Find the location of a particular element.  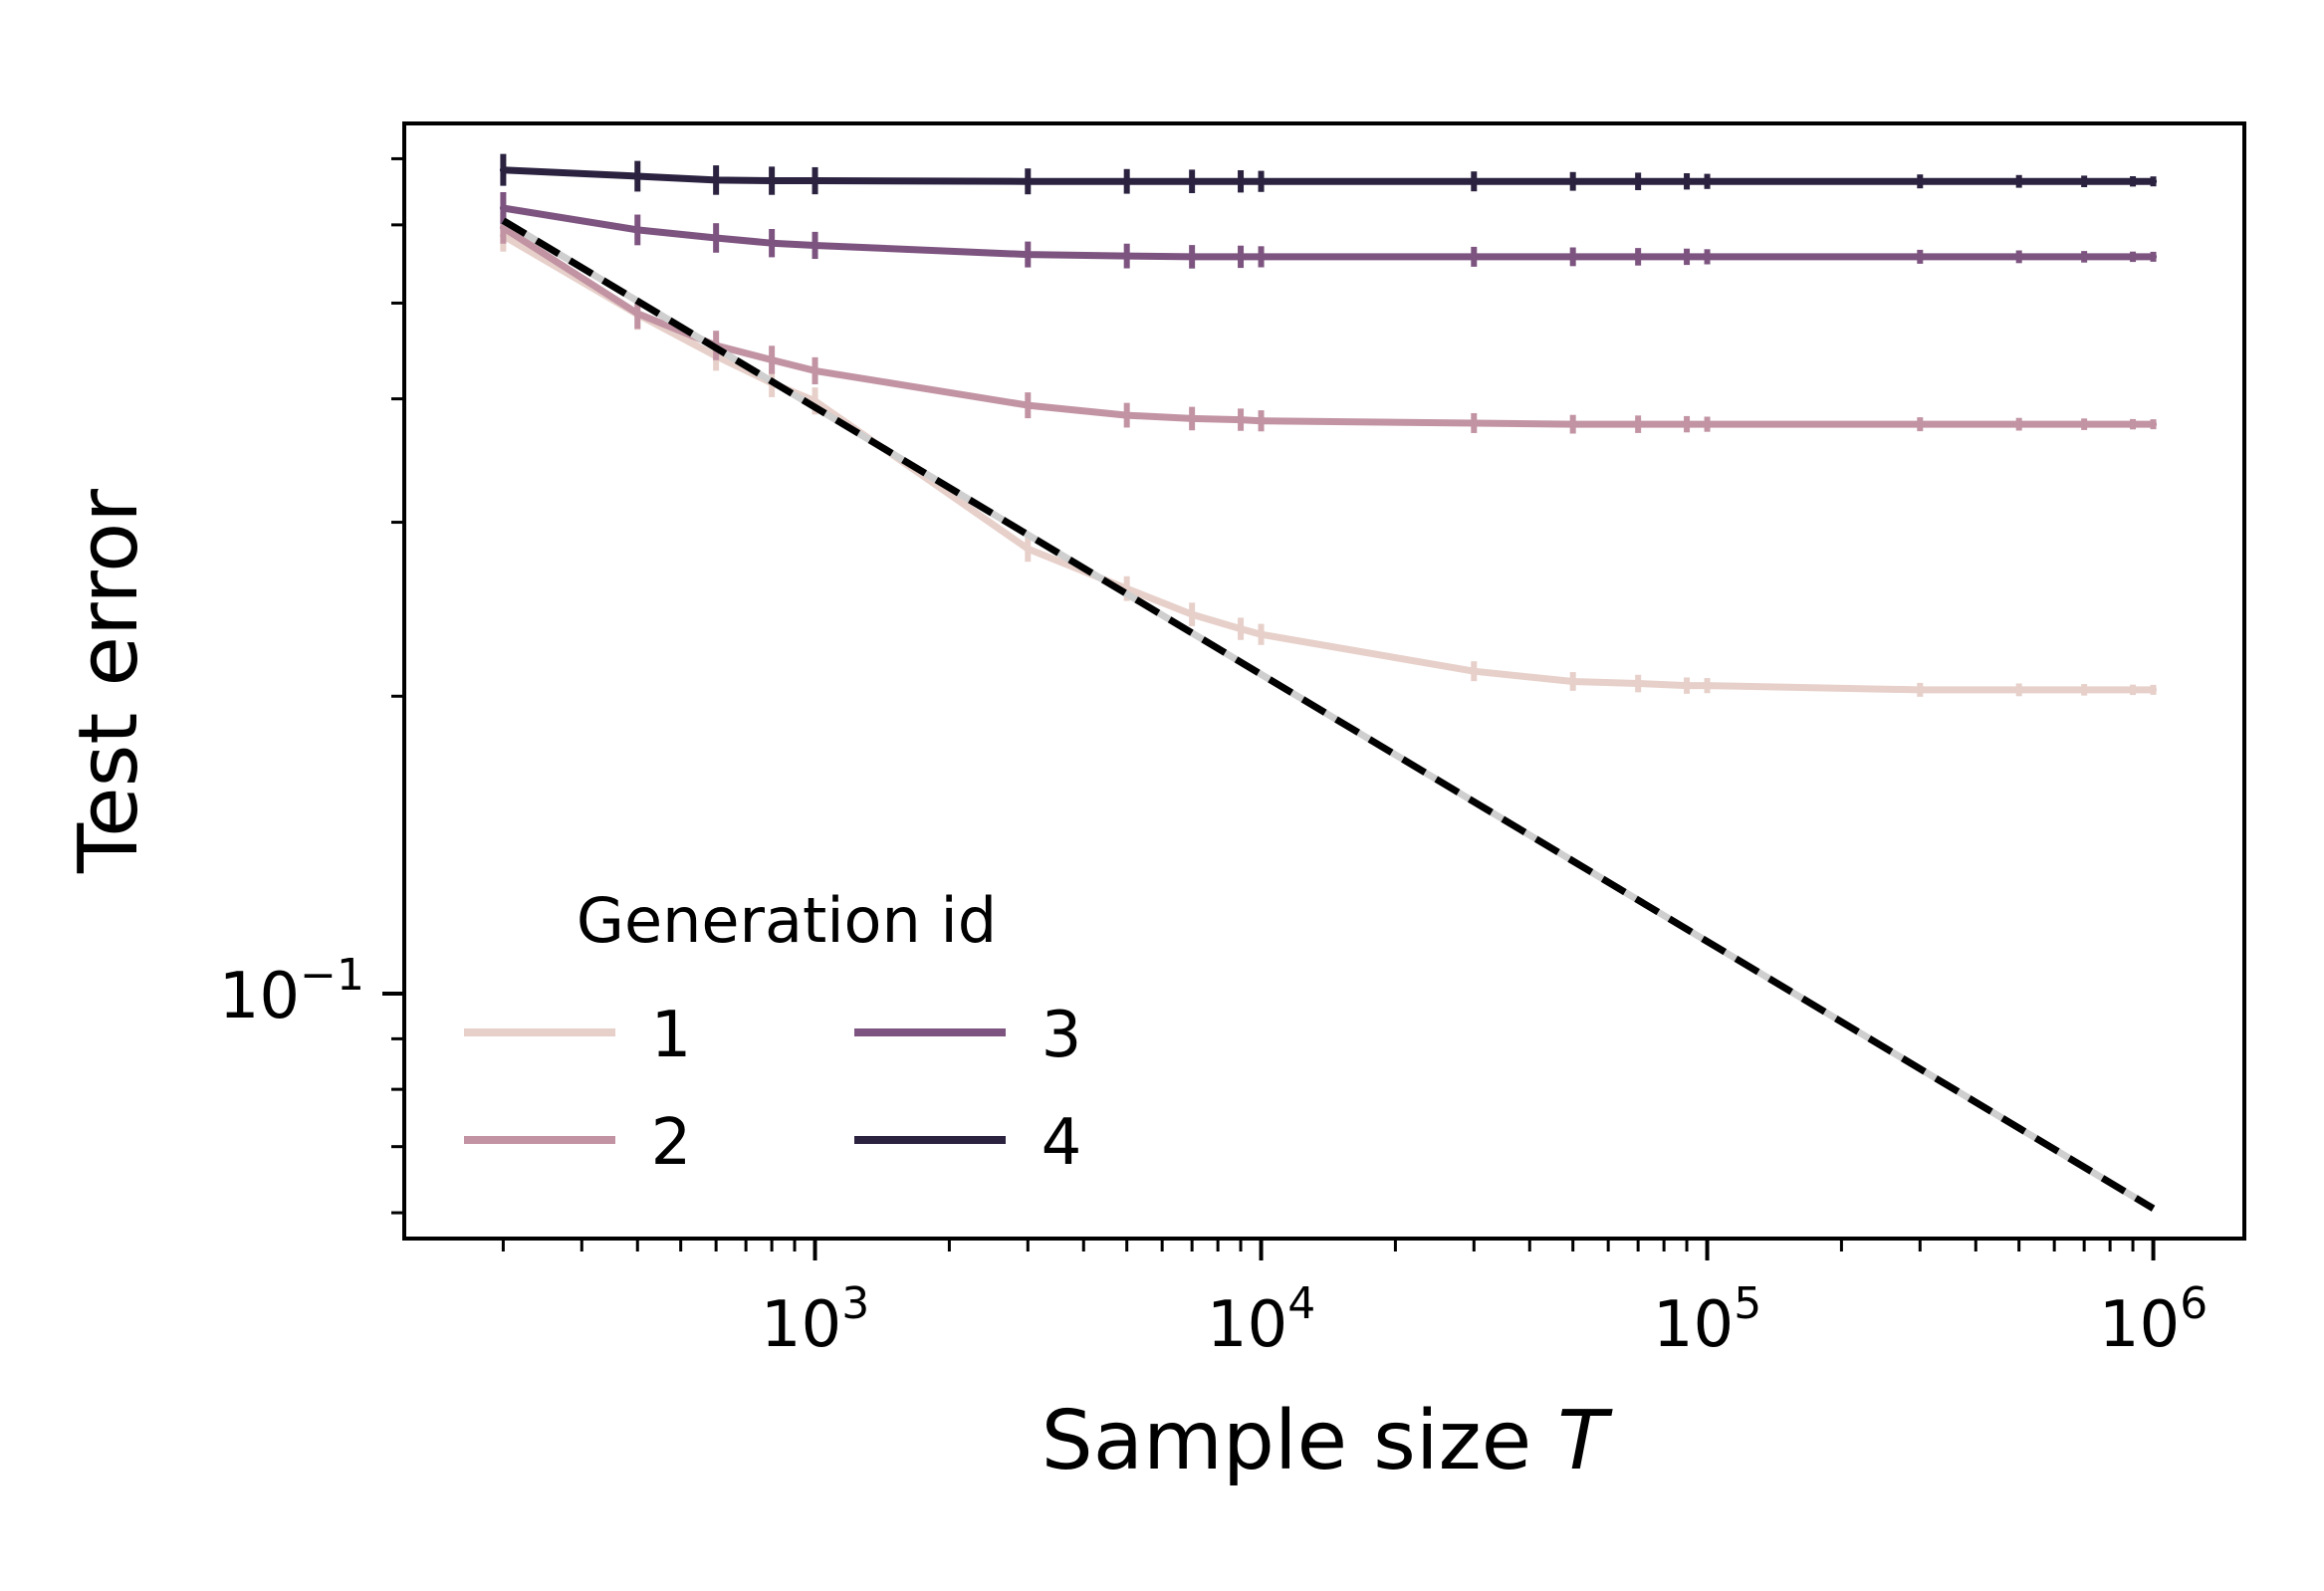

x-axis-label: Sample size T is located at coordinates (1328, 1441).